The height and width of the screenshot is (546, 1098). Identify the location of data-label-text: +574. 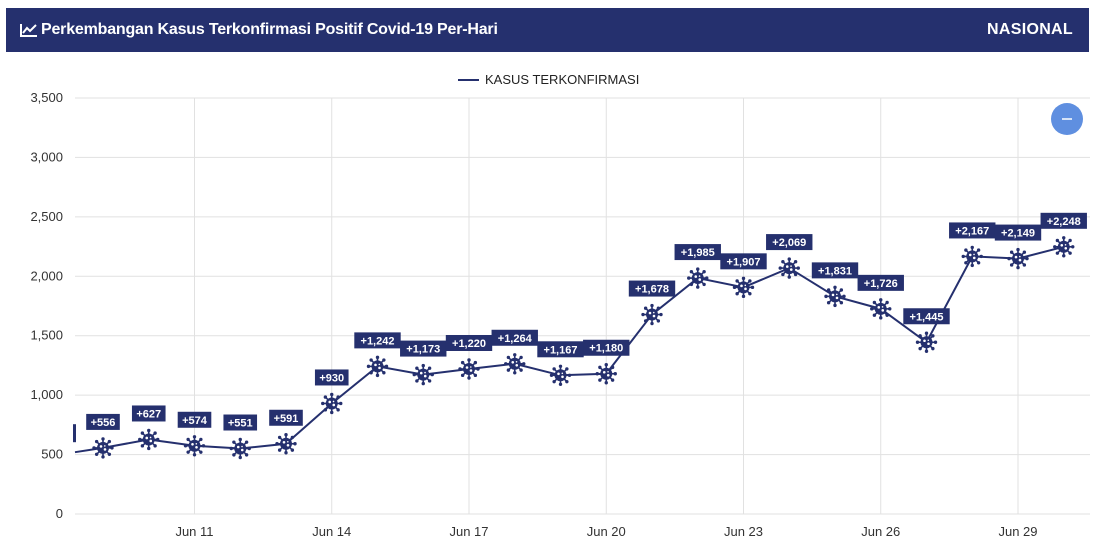
(195, 421).